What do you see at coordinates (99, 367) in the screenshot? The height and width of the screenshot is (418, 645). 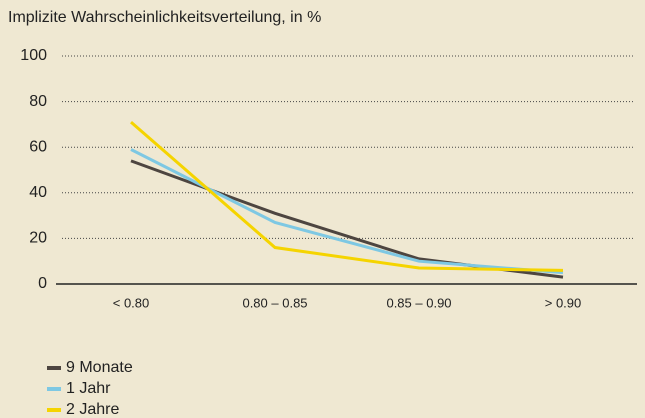 I see `legend-label: 9 Monate` at bounding box center [99, 367].